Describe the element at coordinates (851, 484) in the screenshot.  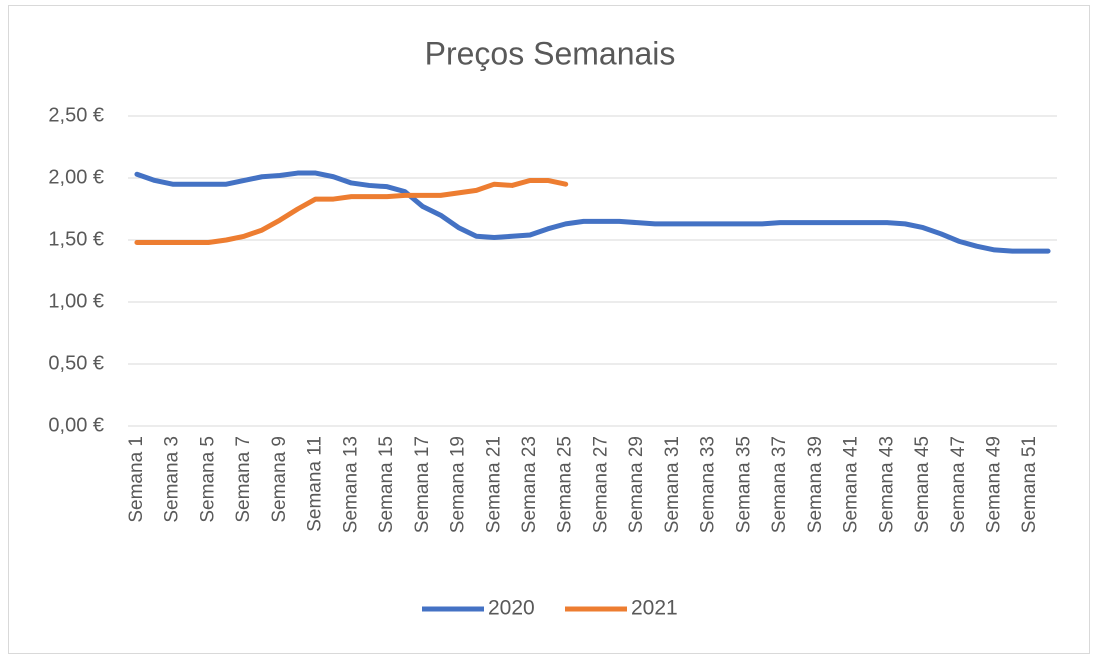
I see `x-tick-label: Semana 41` at that location.